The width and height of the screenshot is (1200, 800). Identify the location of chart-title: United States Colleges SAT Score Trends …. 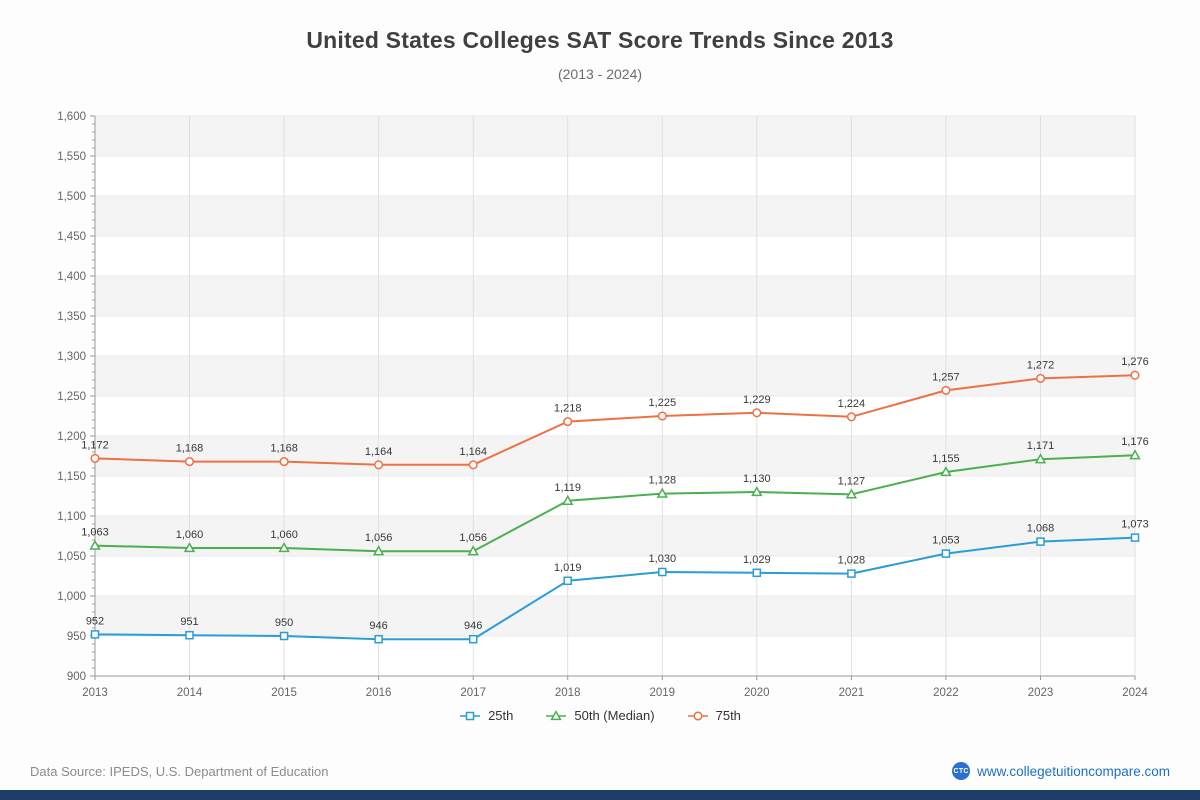
(600, 40).